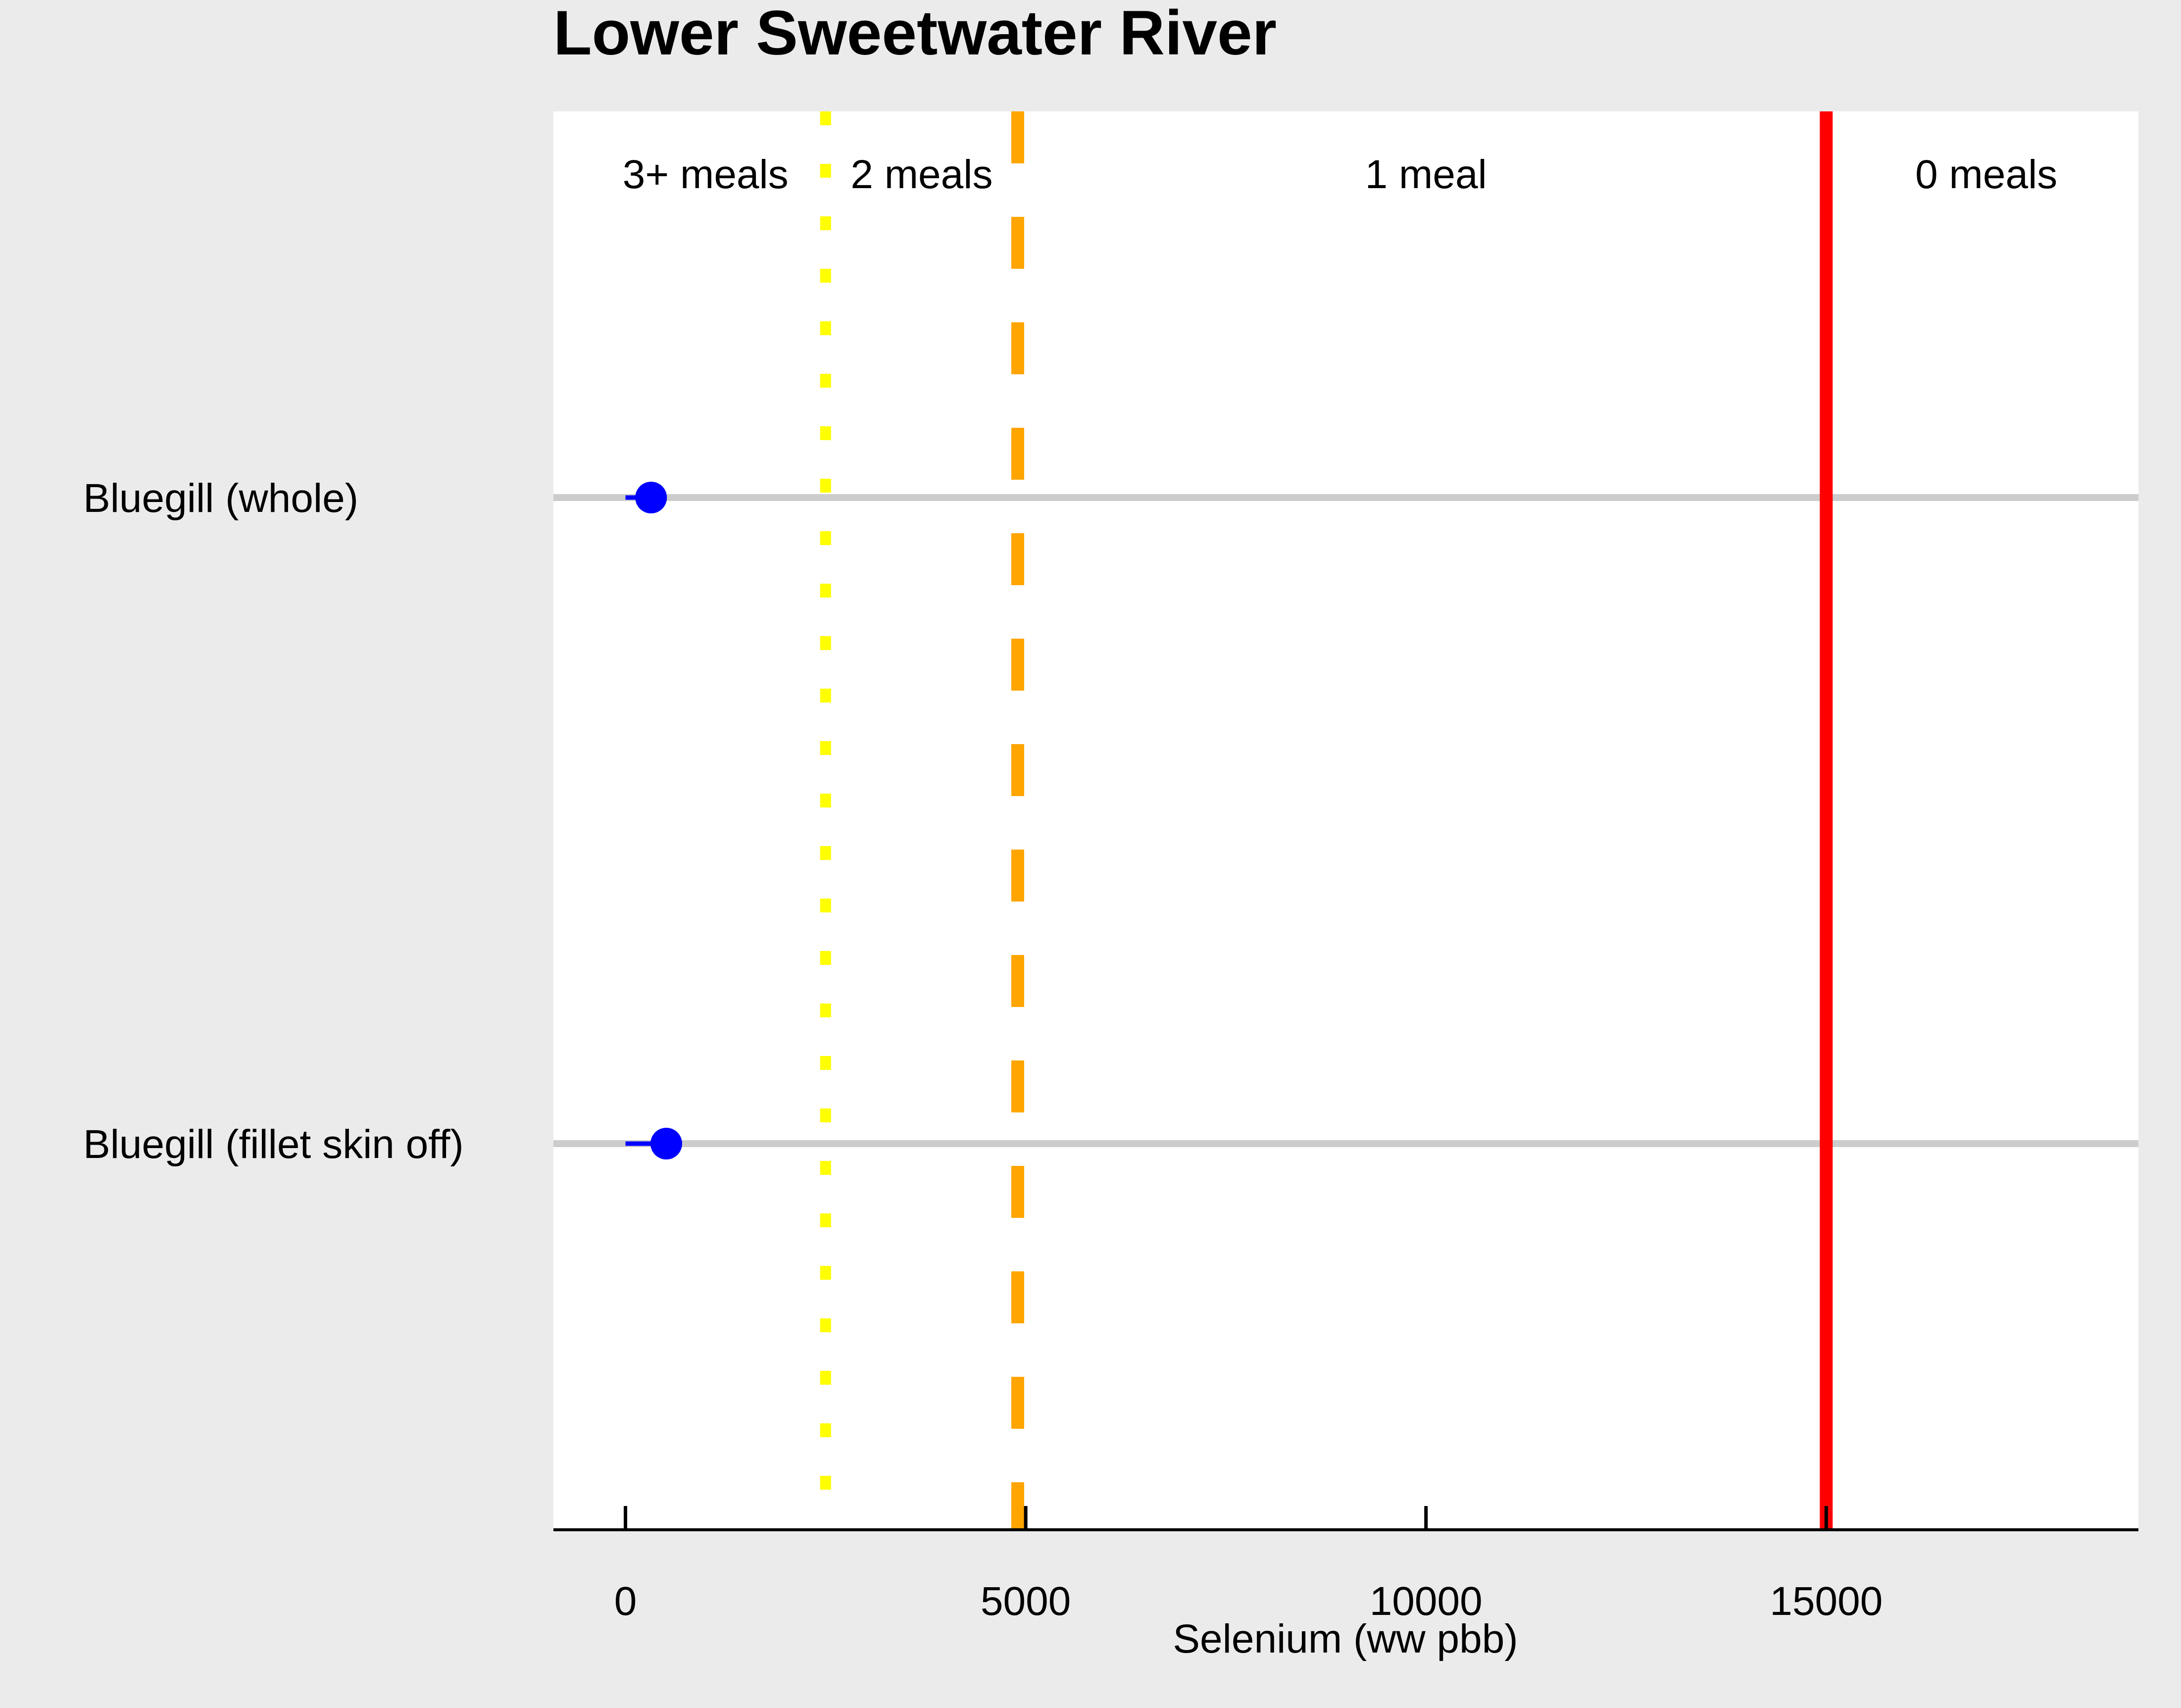 This screenshot has height=1708, width=2181. Describe the element at coordinates (626, 1602) in the screenshot. I see `x-tick-label: 0` at that location.